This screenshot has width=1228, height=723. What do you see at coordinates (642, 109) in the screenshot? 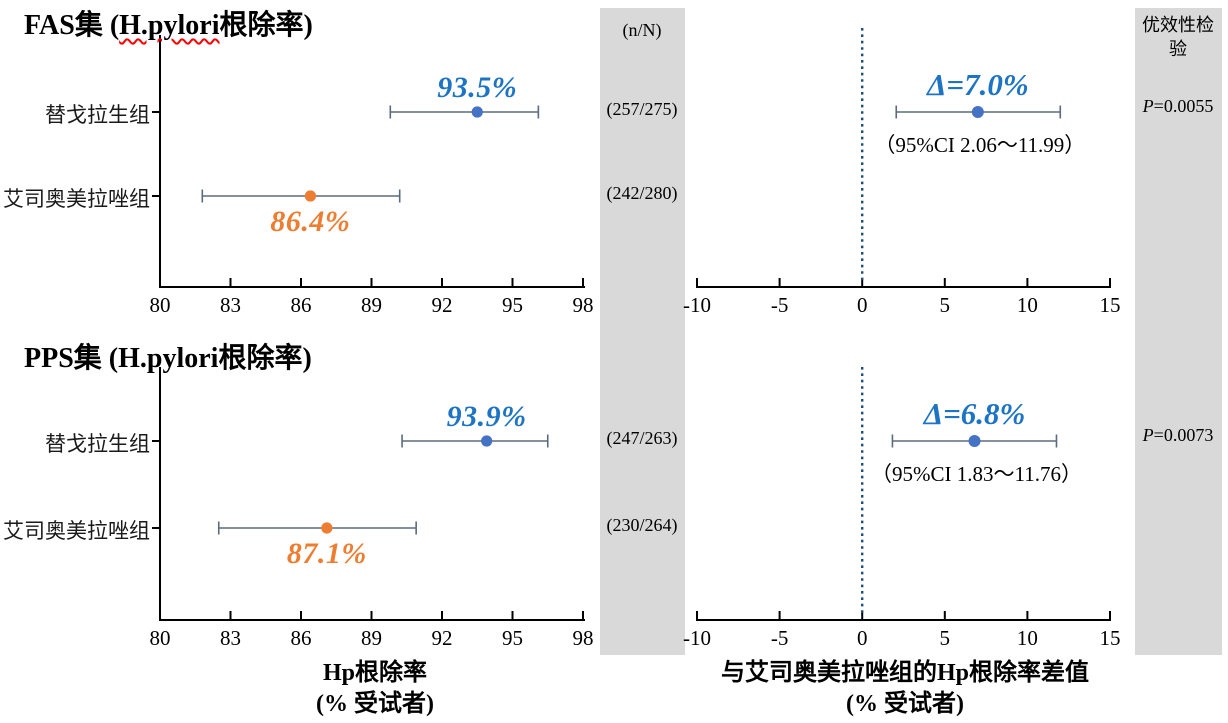
I see `n-over-N-fas-row1: (257/275)` at bounding box center [642, 109].